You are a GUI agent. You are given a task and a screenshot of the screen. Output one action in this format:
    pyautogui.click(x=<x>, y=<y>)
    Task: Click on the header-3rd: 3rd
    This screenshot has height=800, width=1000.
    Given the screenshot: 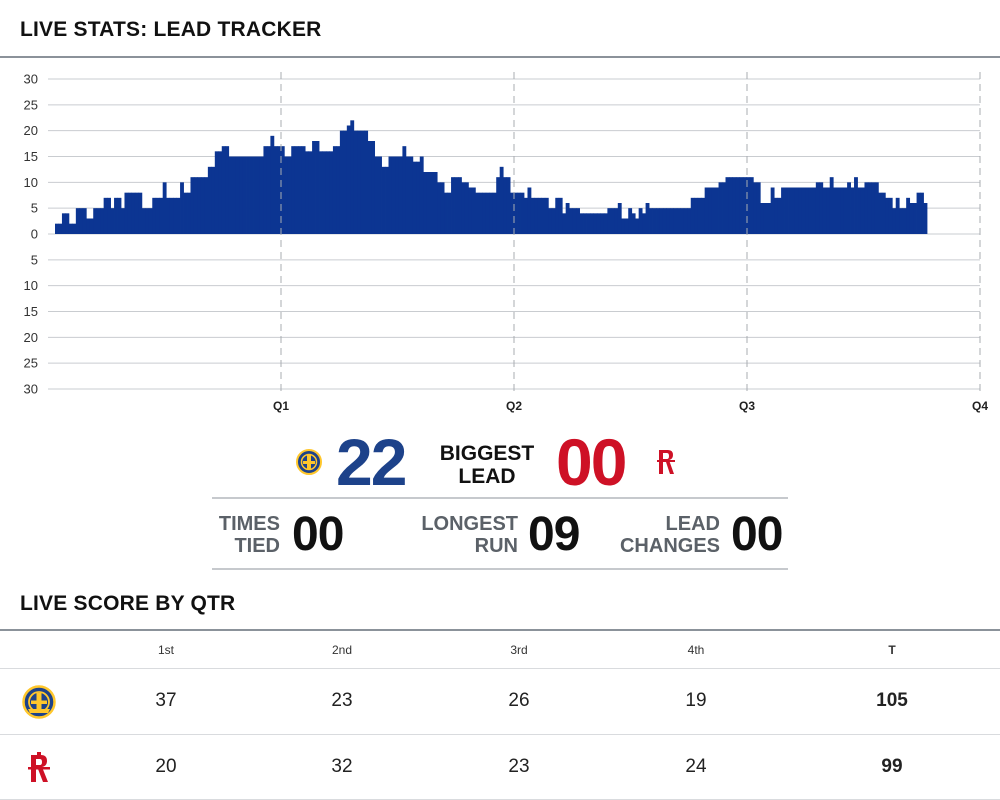 What is the action you would take?
    pyautogui.click(x=519, y=650)
    